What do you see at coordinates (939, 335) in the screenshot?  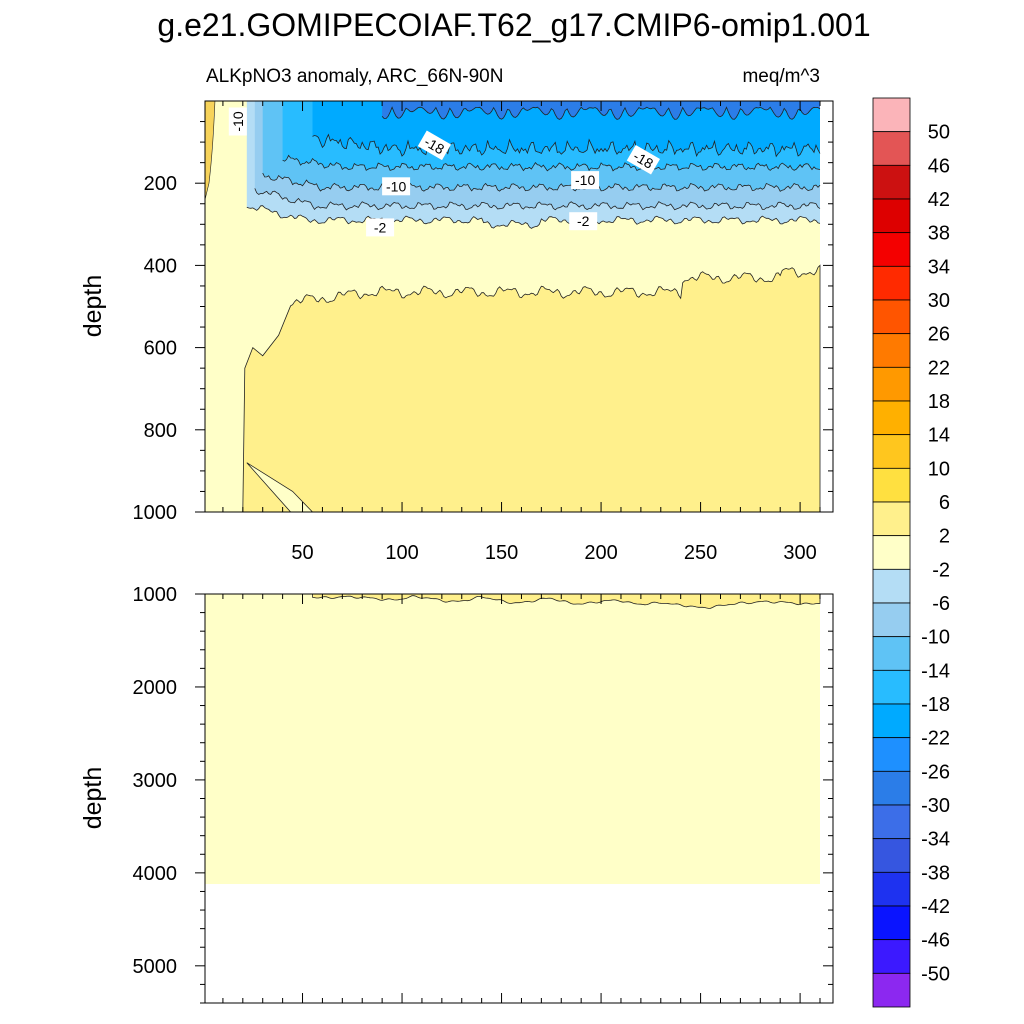 I see `colorbar-label: 26` at bounding box center [939, 335].